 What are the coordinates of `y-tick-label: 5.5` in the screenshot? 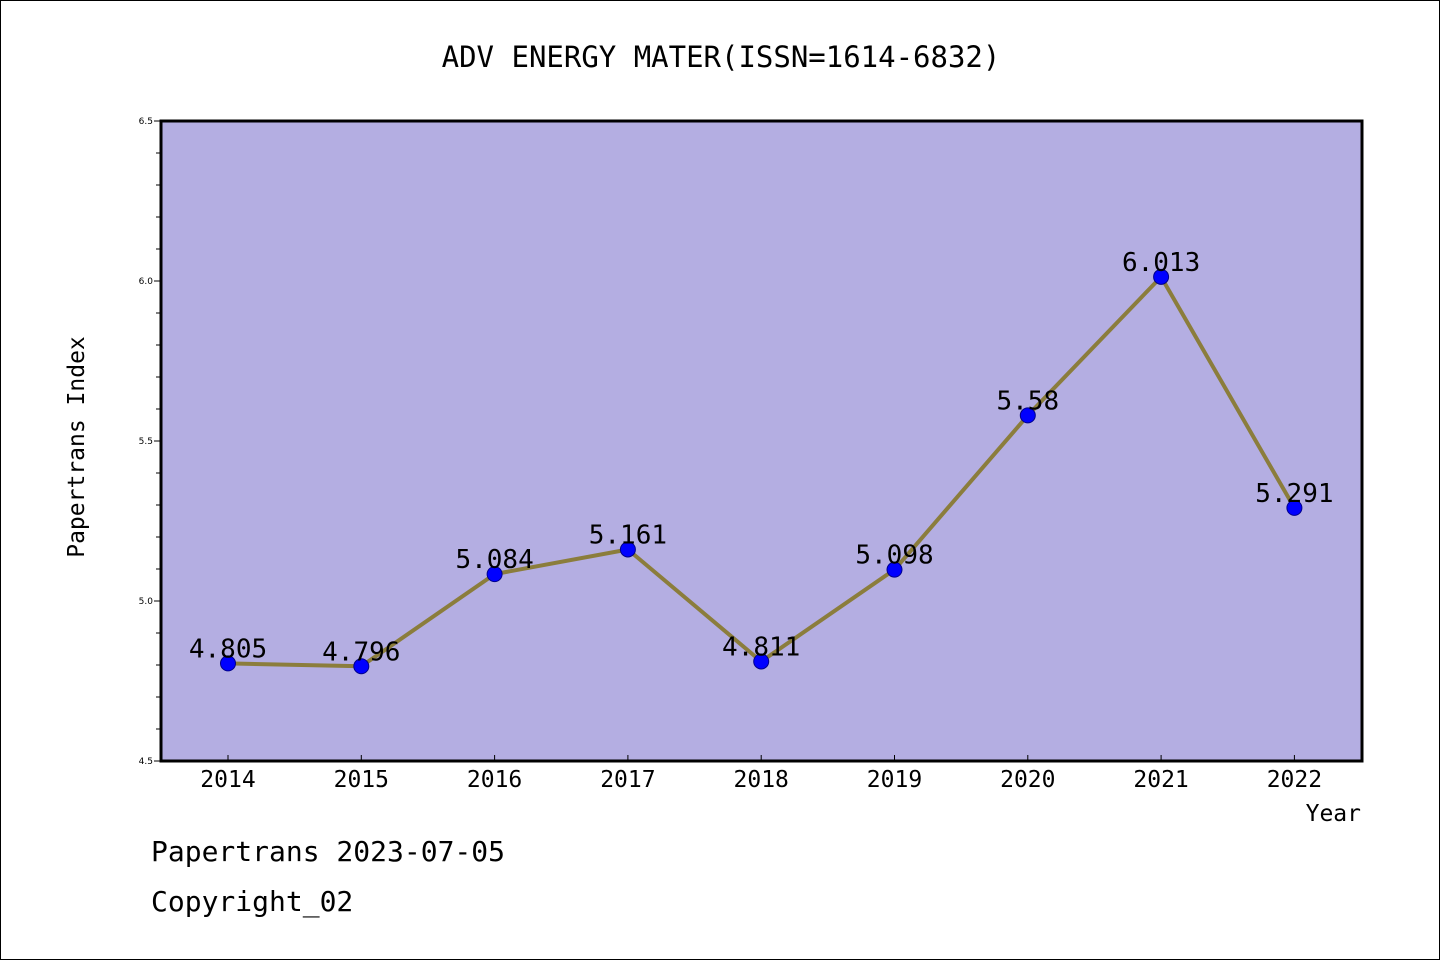 It's located at (146, 442).